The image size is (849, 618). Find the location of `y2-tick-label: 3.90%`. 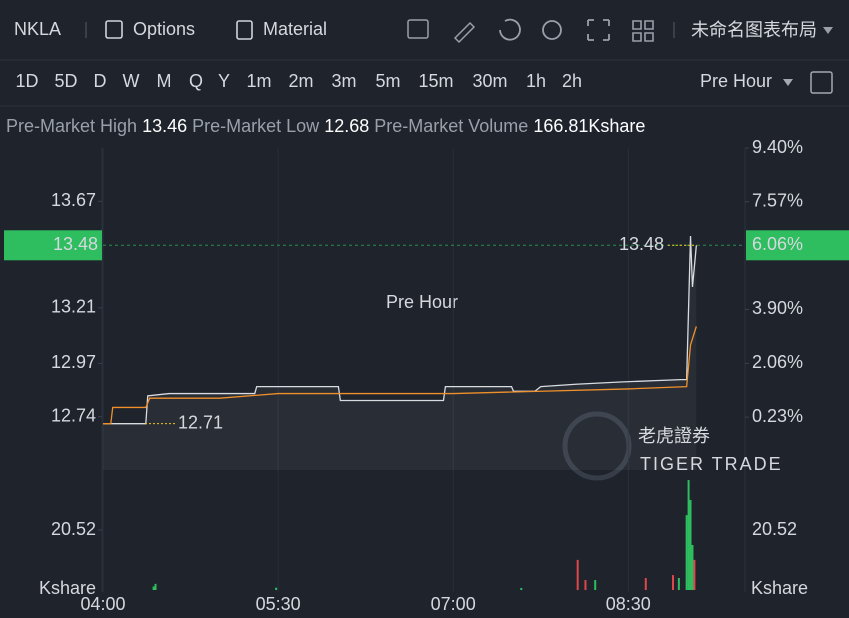

y2-tick-label: 3.90% is located at coordinates (777, 308).